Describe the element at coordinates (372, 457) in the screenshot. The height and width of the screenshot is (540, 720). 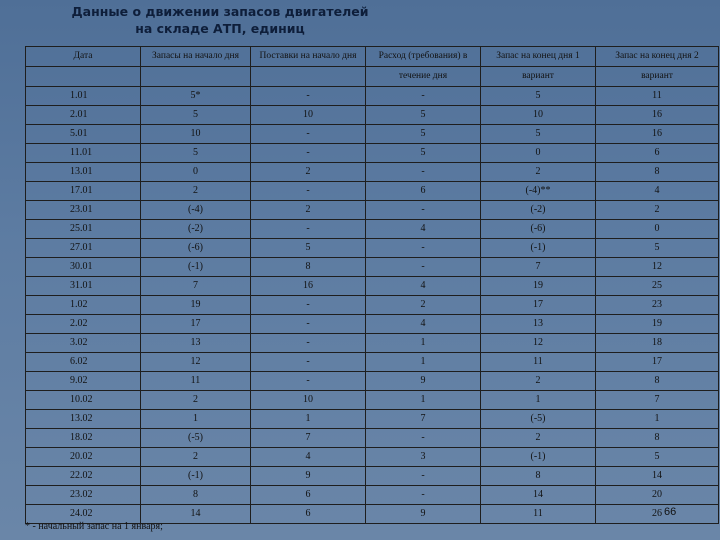
I see `table-row: 20.02 2 4 3 (-1) 5` at that location.